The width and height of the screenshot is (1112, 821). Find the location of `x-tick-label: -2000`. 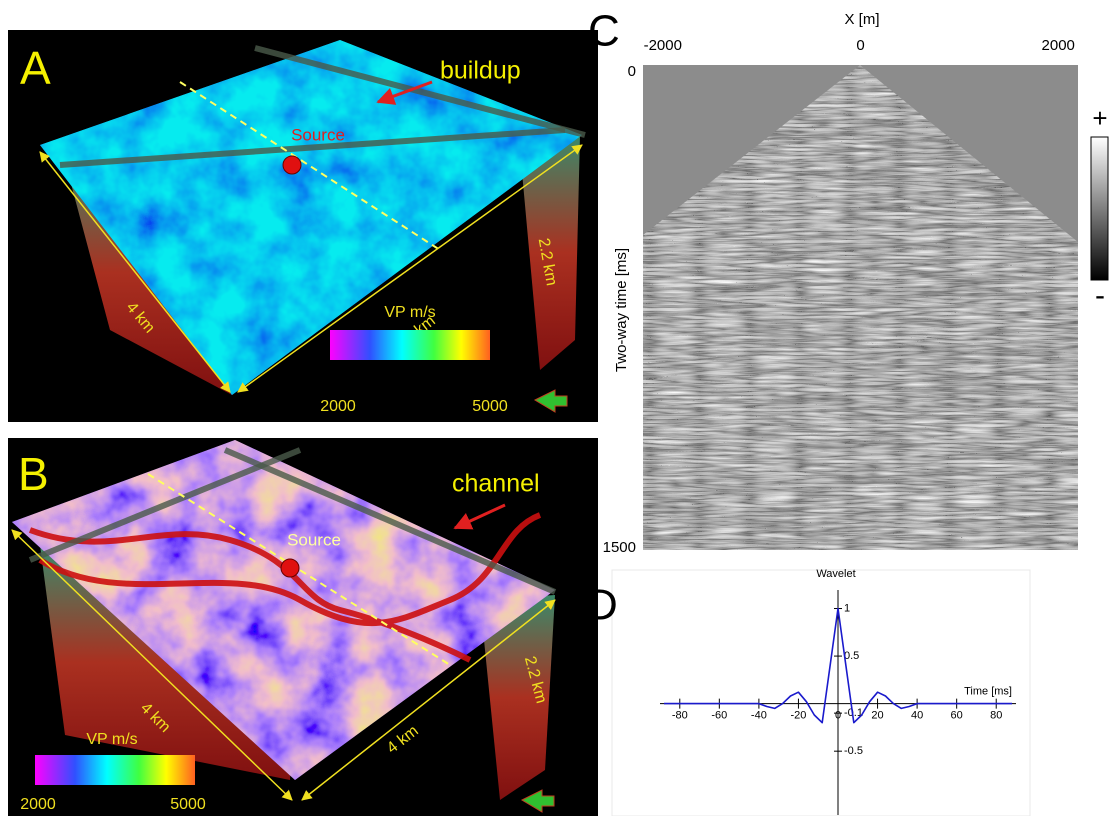

x-tick-label: -2000 is located at coordinates (663, 45).